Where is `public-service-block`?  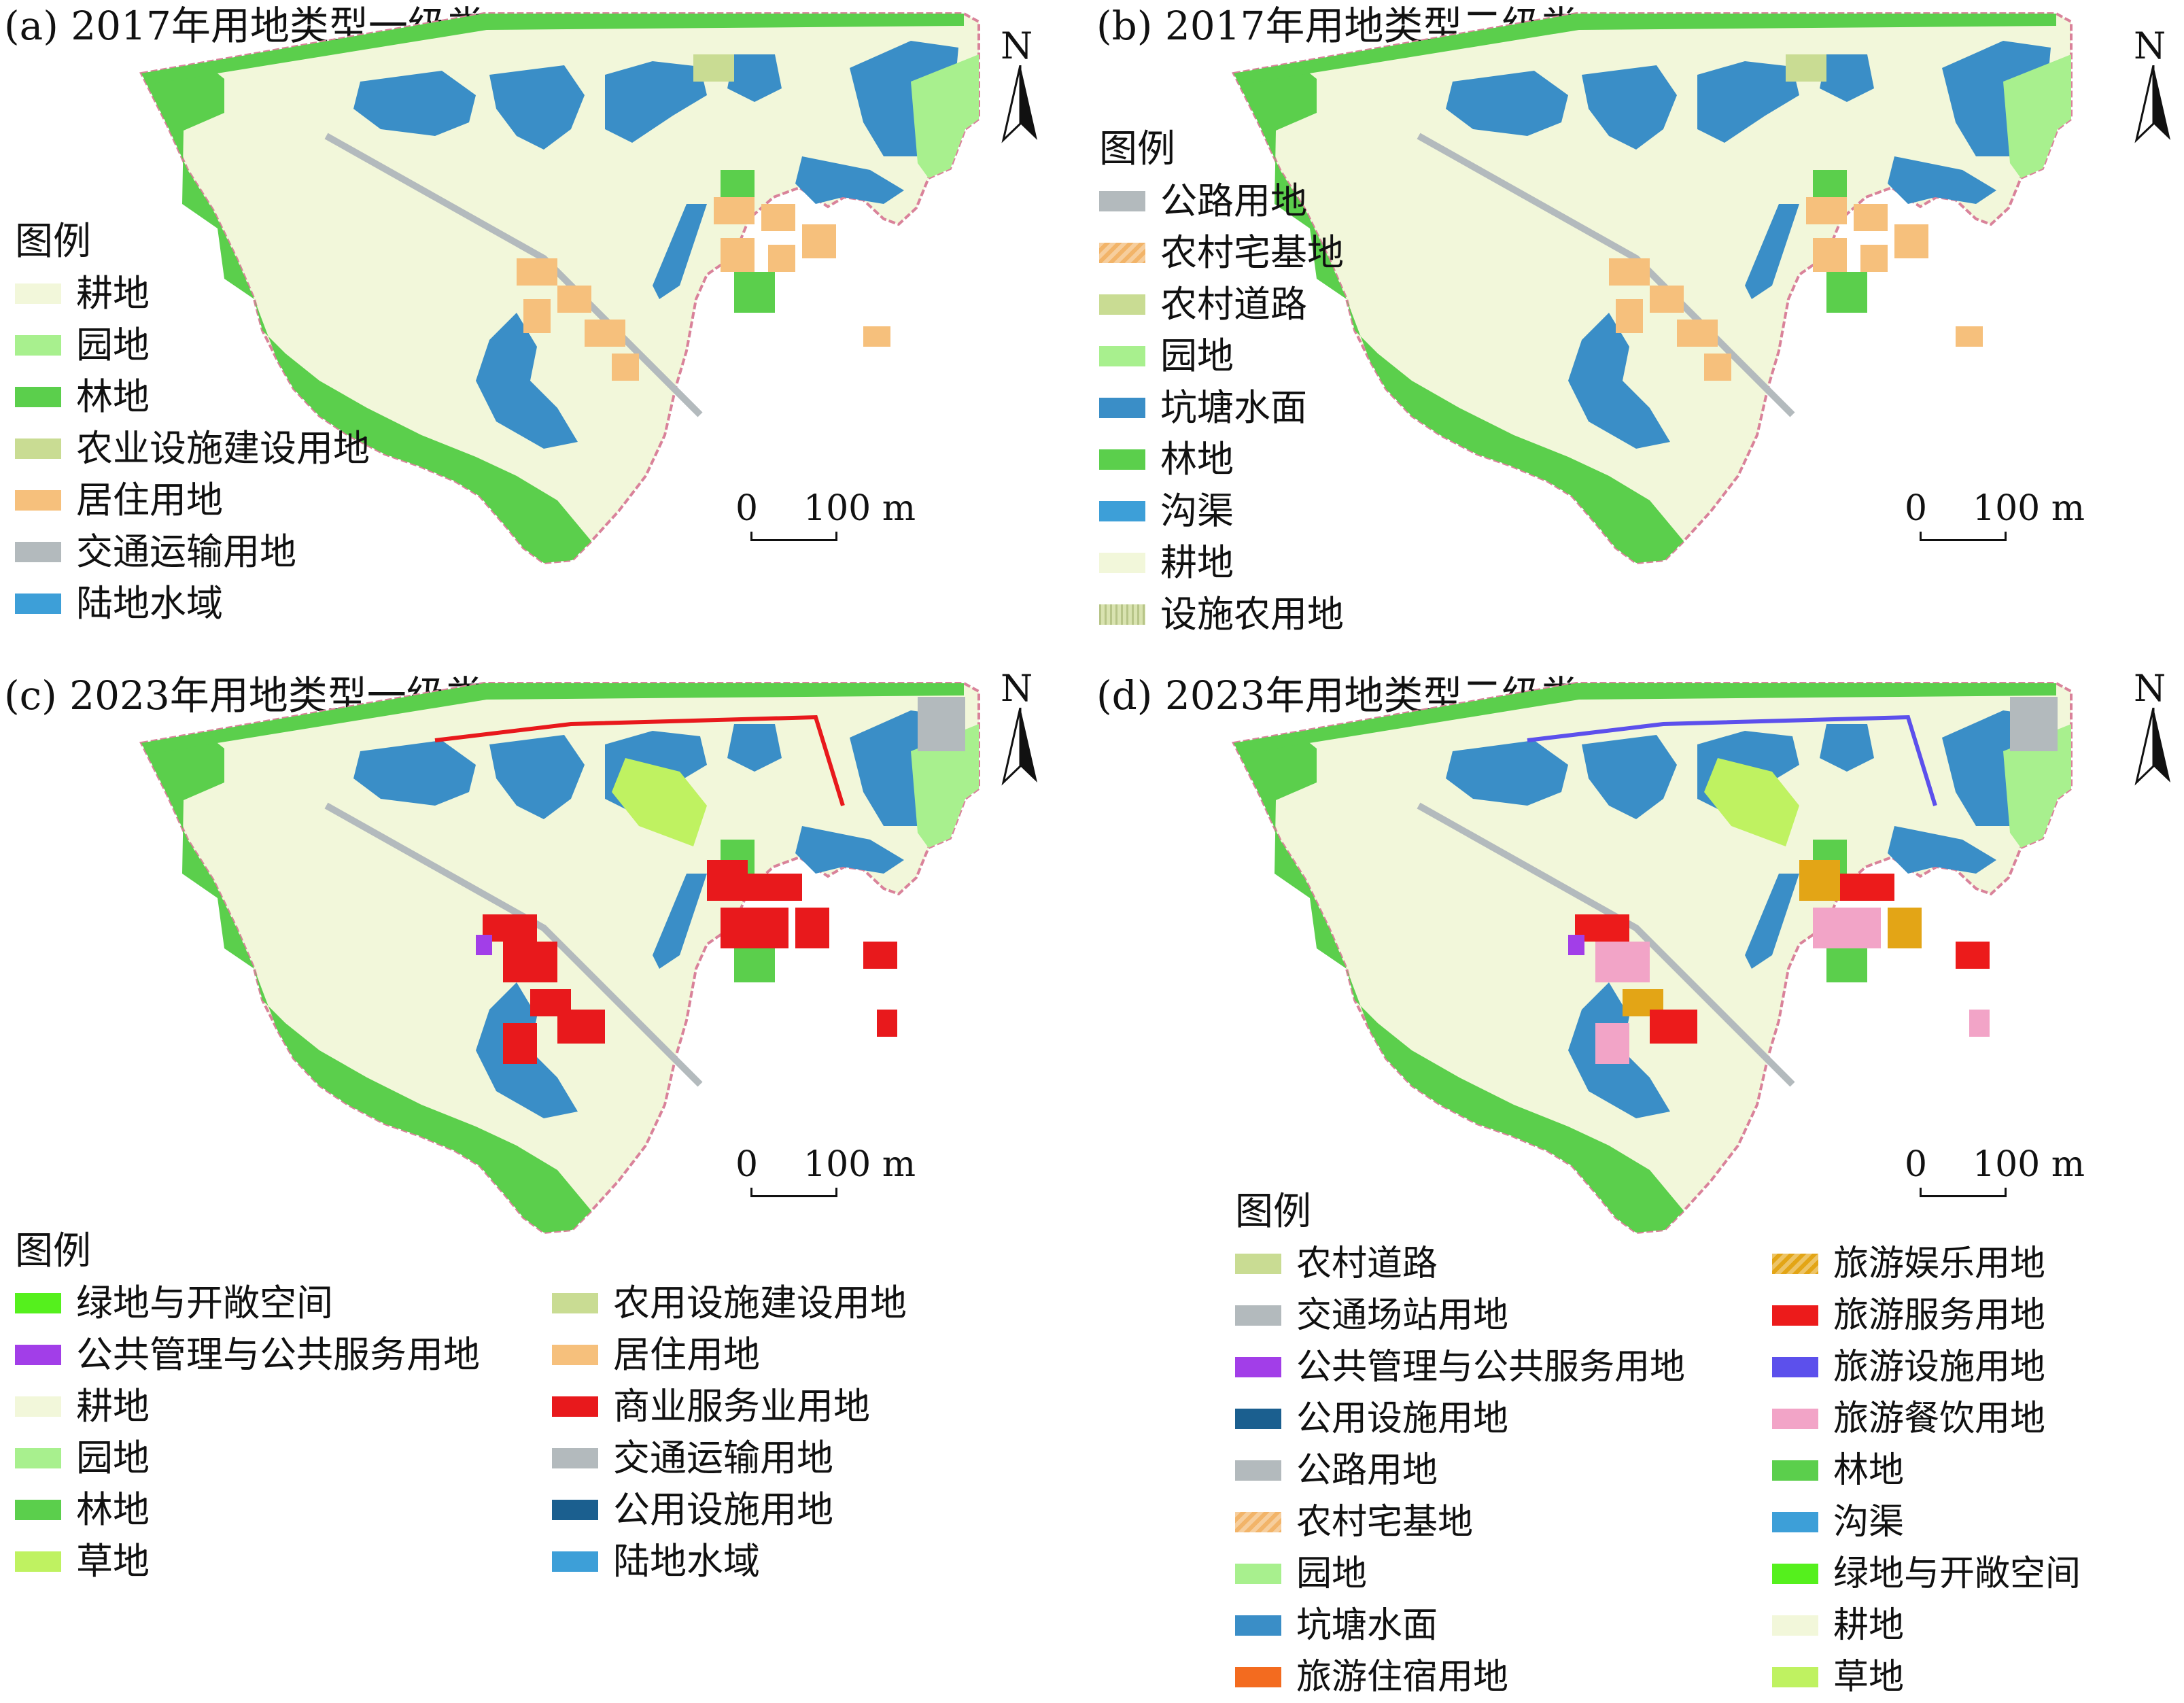
public-service-block is located at coordinates (1576, 945).